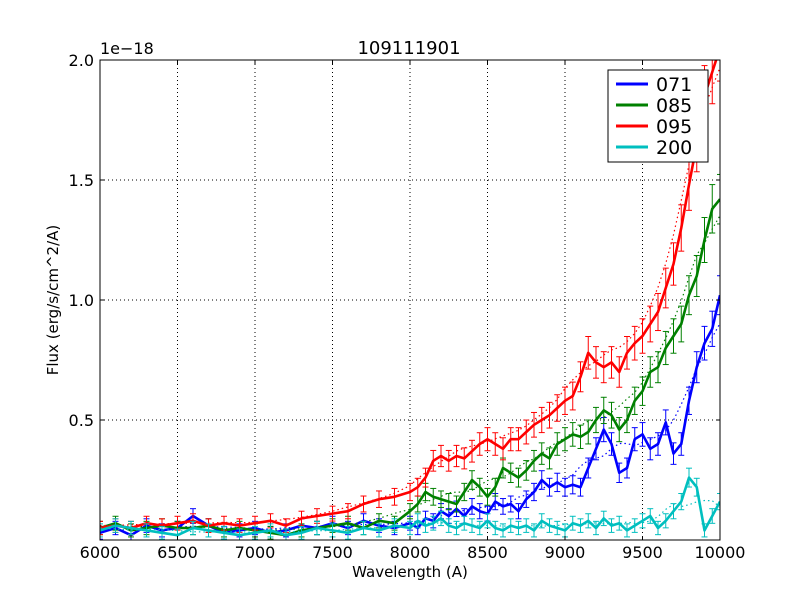 The height and width of the screenshot is (600, 800). What do you see at coordinates (642, 552) in the screenshot?
I see `x-tick-label: 9500` at bounding box center [642, 552].